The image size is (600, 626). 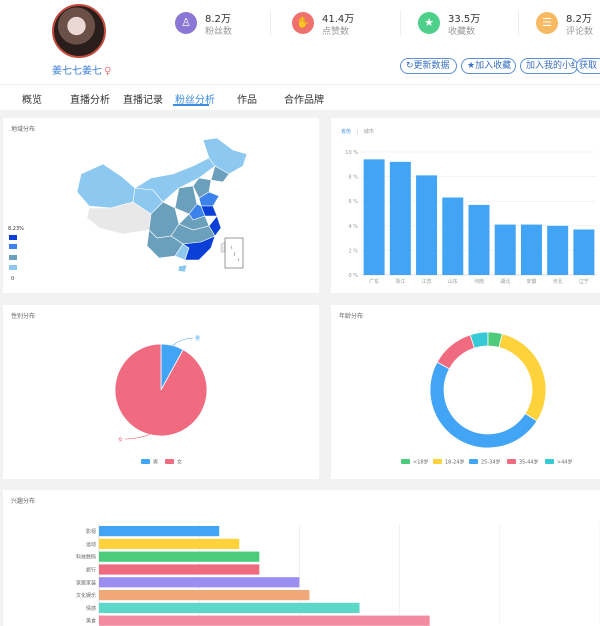 What do you see at coordinates (90, 100) in the screenshot?
I see `tab-live-analysis: 直播分析` at bounding box center [90, 100].